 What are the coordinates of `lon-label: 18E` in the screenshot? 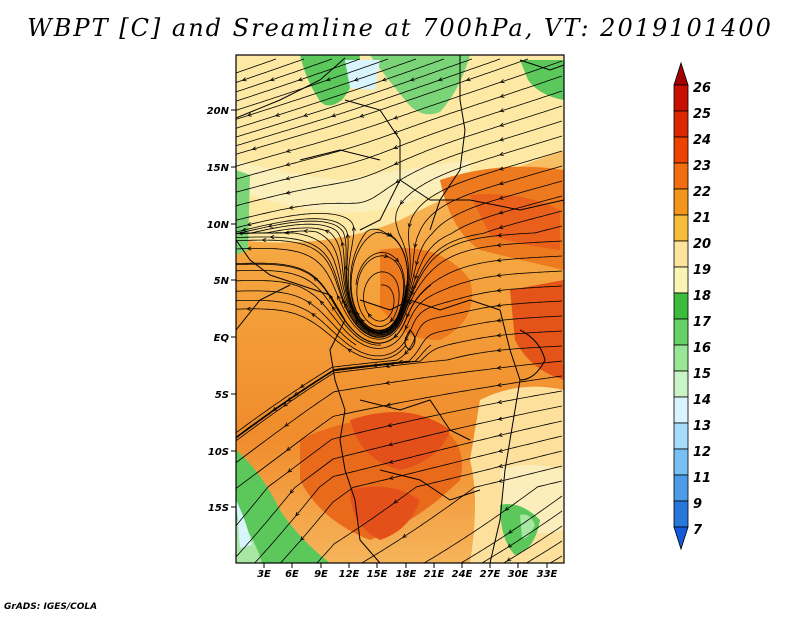 It's located at (406, 574).